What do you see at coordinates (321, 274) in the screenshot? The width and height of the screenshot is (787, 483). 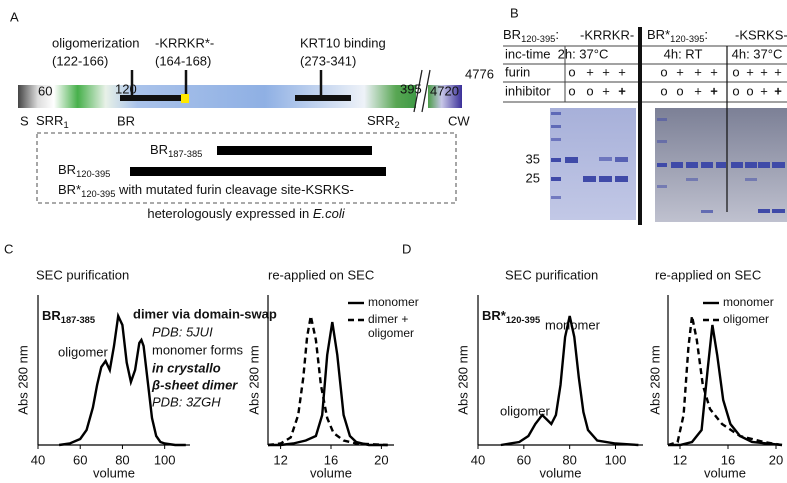 I see `chart-title: re-applied on SEC` at bounding box center [321, 274].